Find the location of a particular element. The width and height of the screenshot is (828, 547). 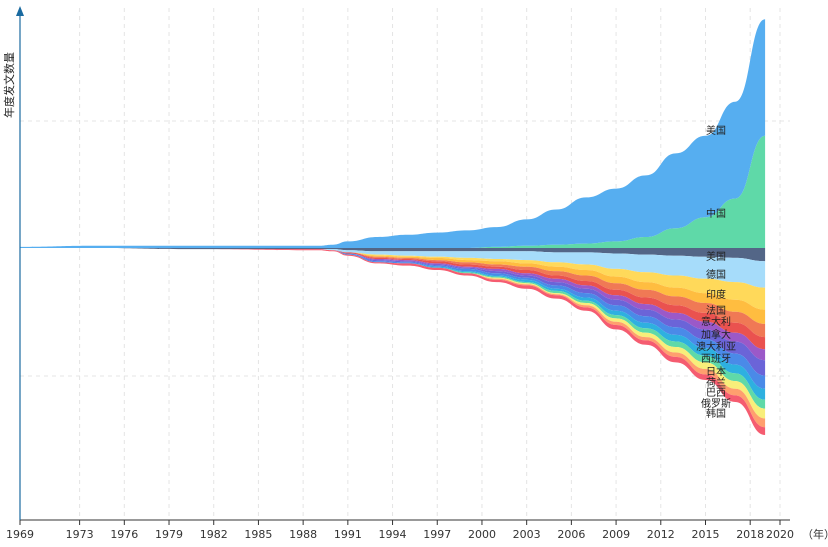

x-tick-label: 2003 is located at coordinates (527, 534).